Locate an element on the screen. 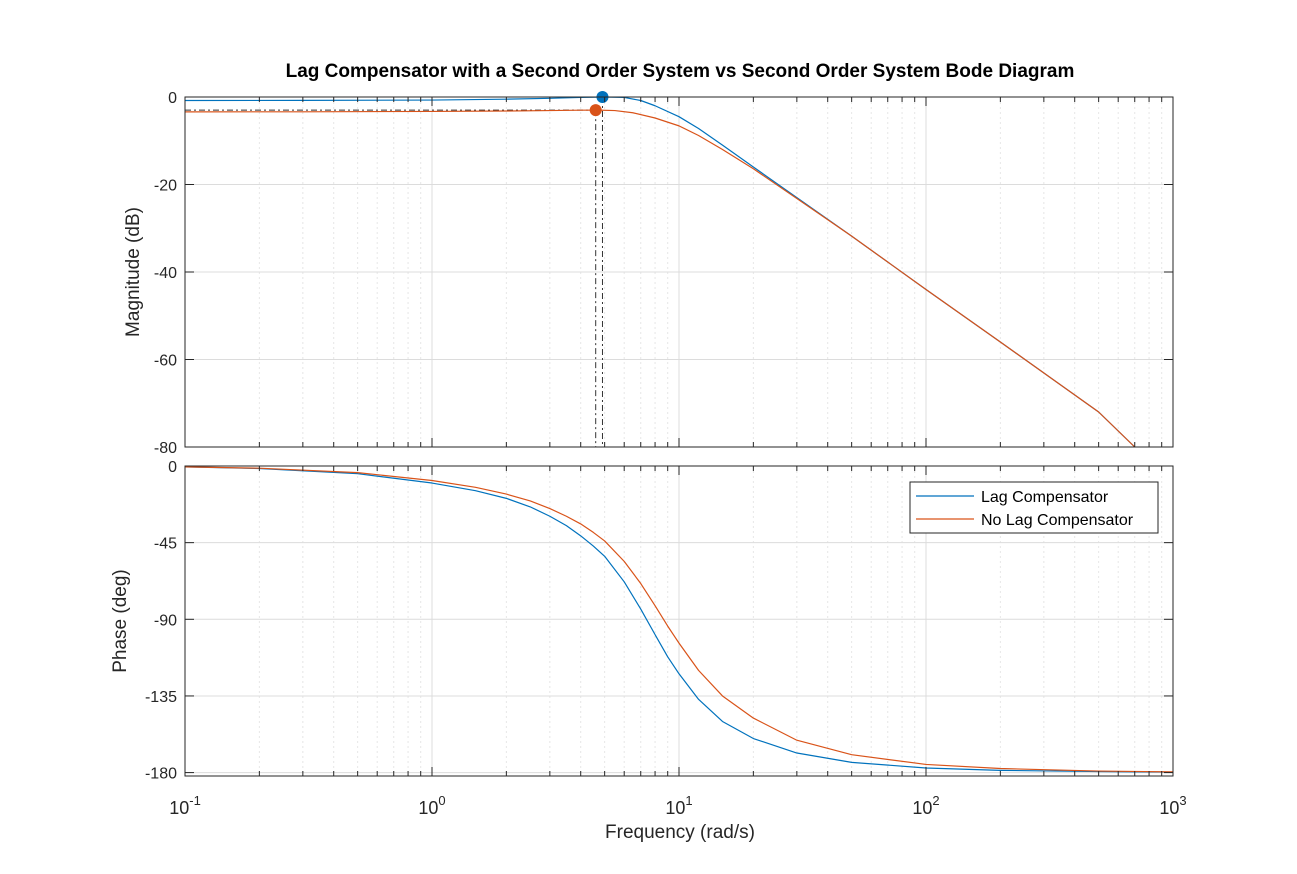 The image size is (1297, 874). magnitude-ylabel: Magnitude (dB) is located at coordinates (133, 272).